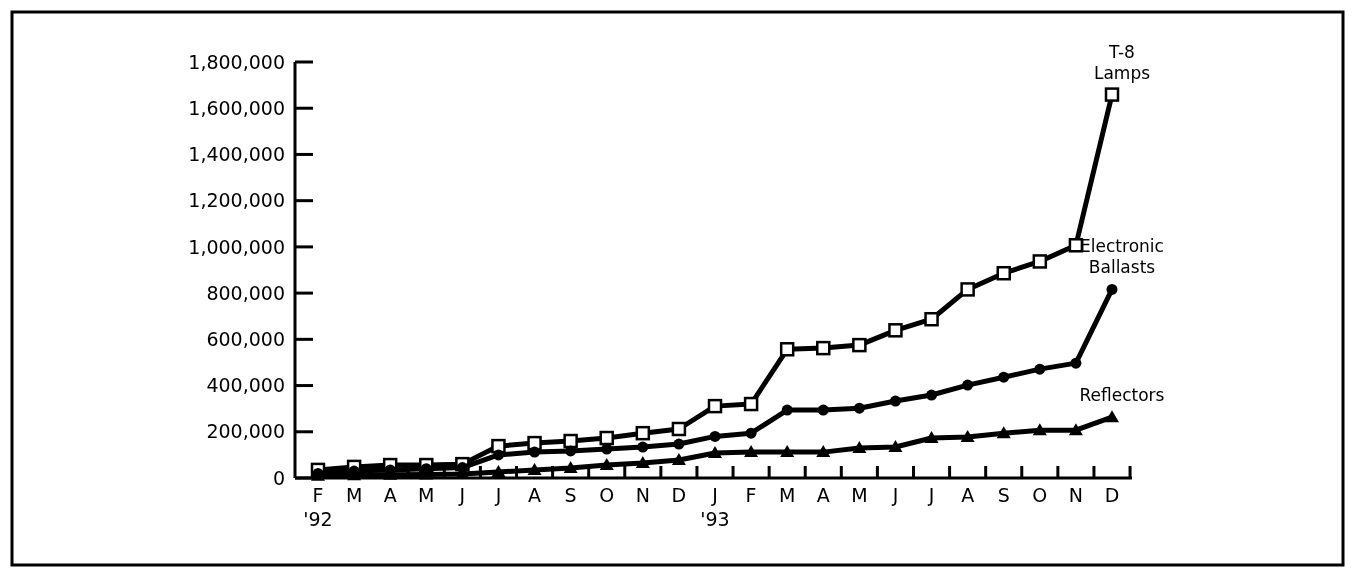 The width and height of the screenshot is (1355, 575). Describe the element at coordinates (715, 507) in the screenshot. I see `x-tick-label: J '93` at that location.